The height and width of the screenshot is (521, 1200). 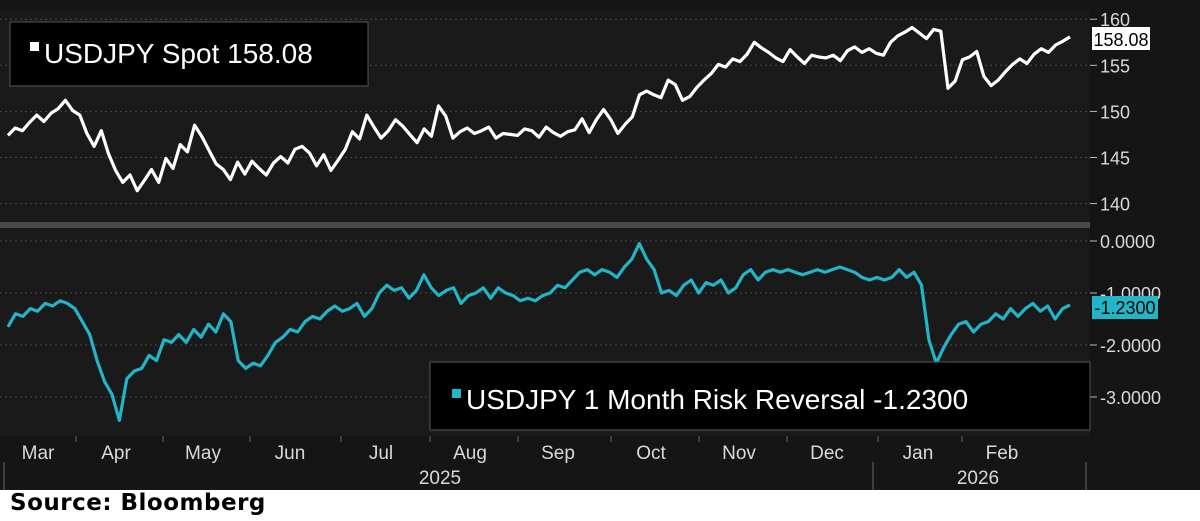 I want to click on rr-last-label-bg, so click(x=1125, y=307).